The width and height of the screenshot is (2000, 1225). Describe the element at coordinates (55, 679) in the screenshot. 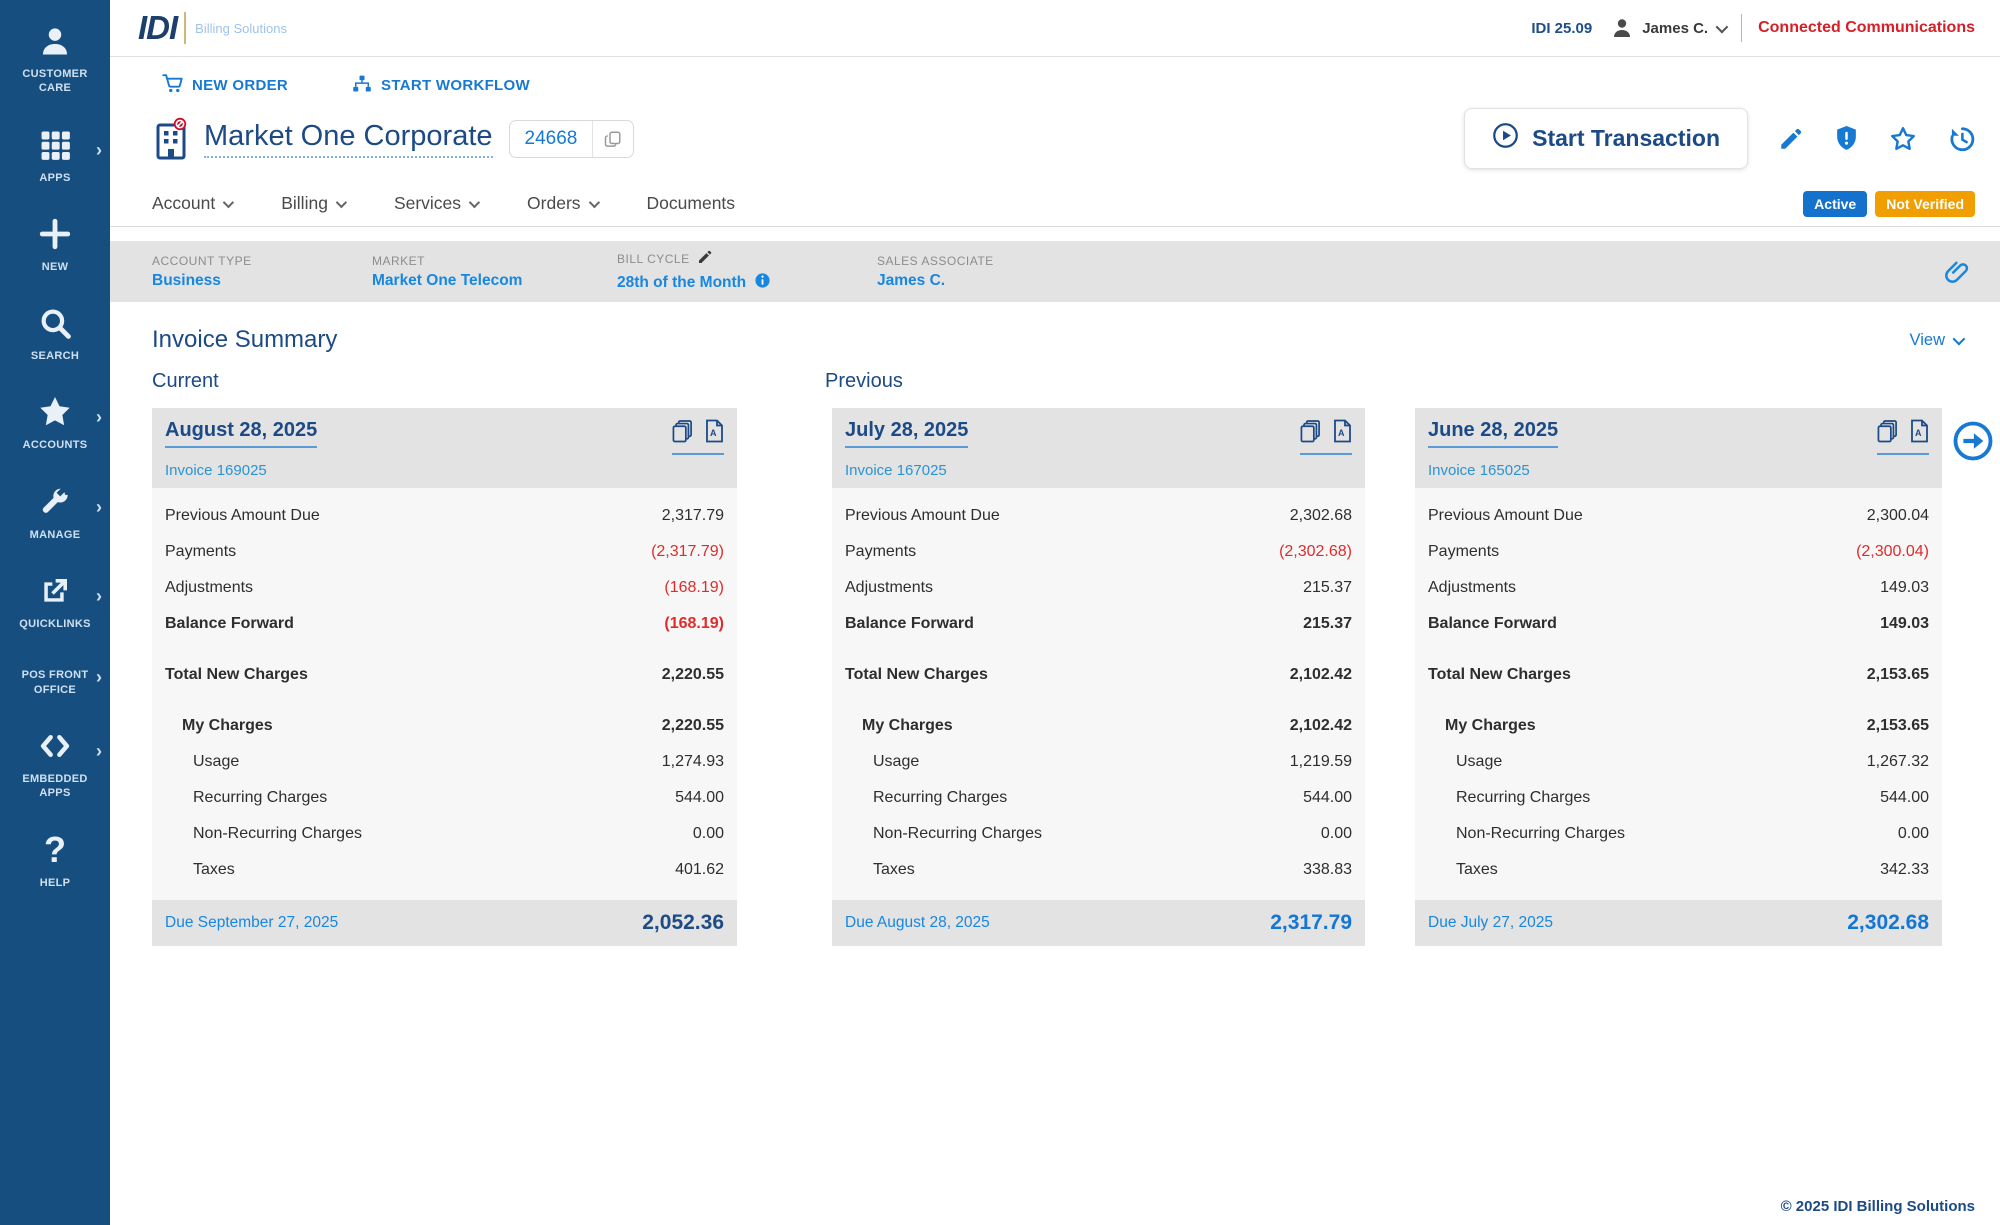

I see `sidebar-item-pos-front-office: POS FRONT OFFICE ›` at that location.